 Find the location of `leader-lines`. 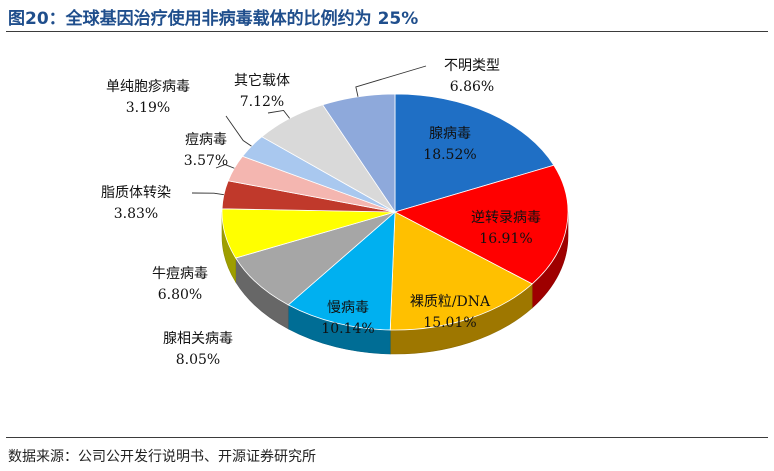

leader-lines is located at coordinates (309, 130).